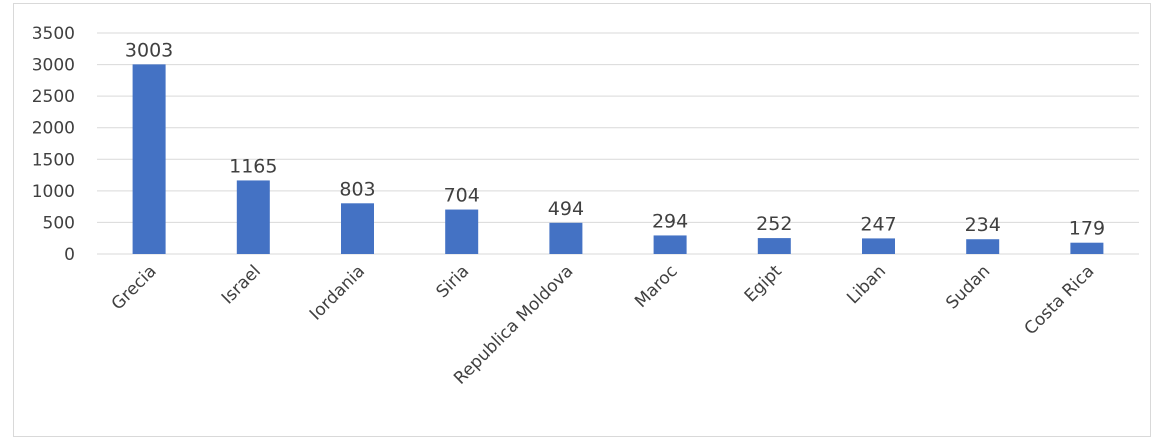  Describe the element at coordinates (53, 66) in the screenshot. I see `y-tick-label: 3000` at that location.